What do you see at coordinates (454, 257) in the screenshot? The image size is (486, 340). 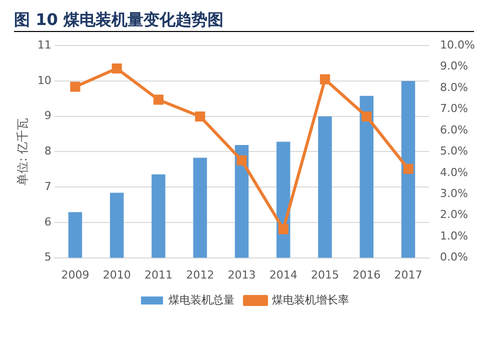 I see `y2-tick-label: 0.0%` at bounding box center [454, 257].